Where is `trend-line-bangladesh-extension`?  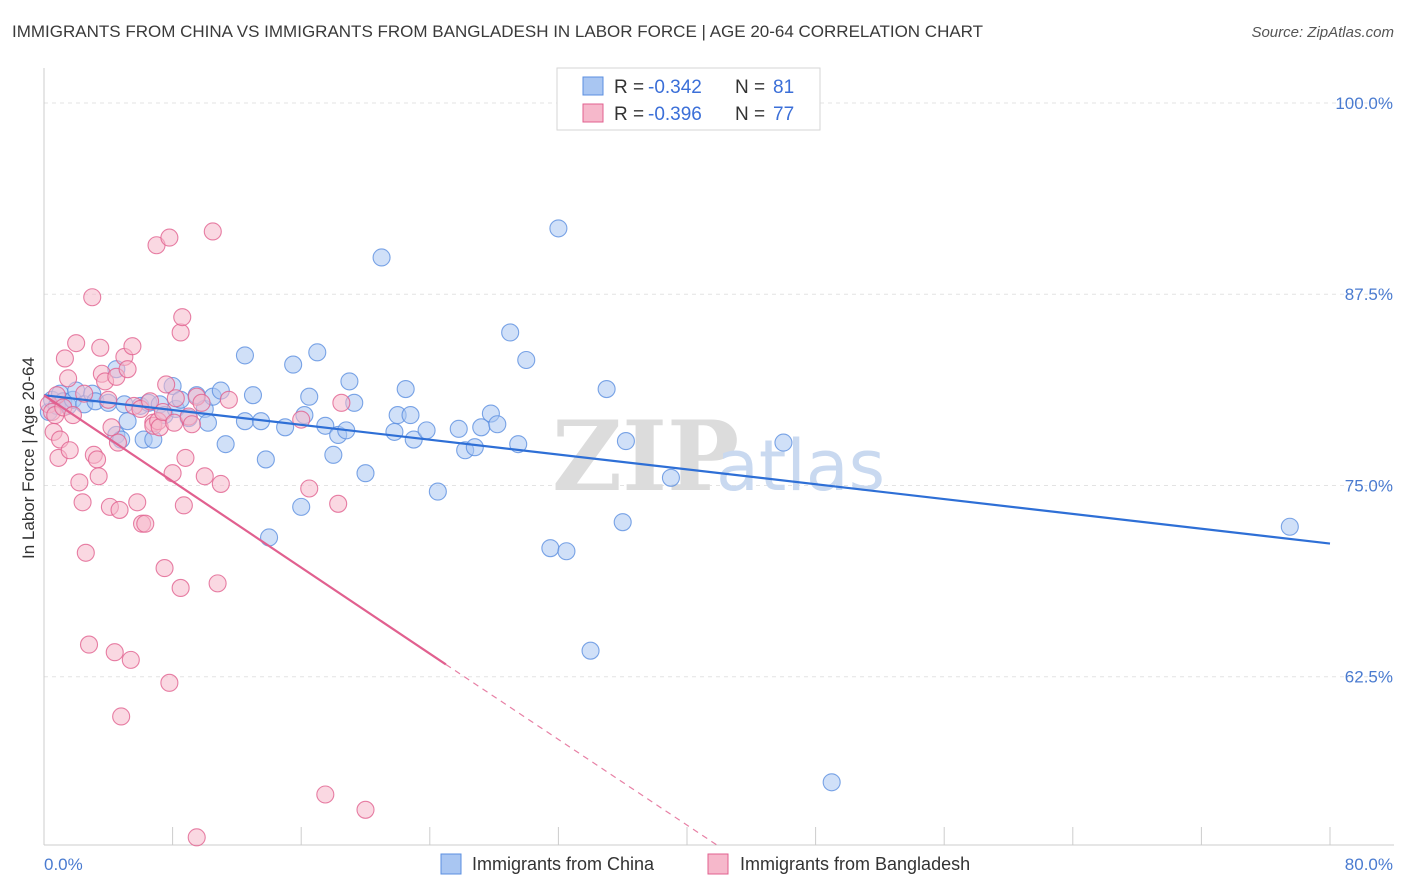
trend-line-bangladesh-extension is located at coordinates (581, 754).